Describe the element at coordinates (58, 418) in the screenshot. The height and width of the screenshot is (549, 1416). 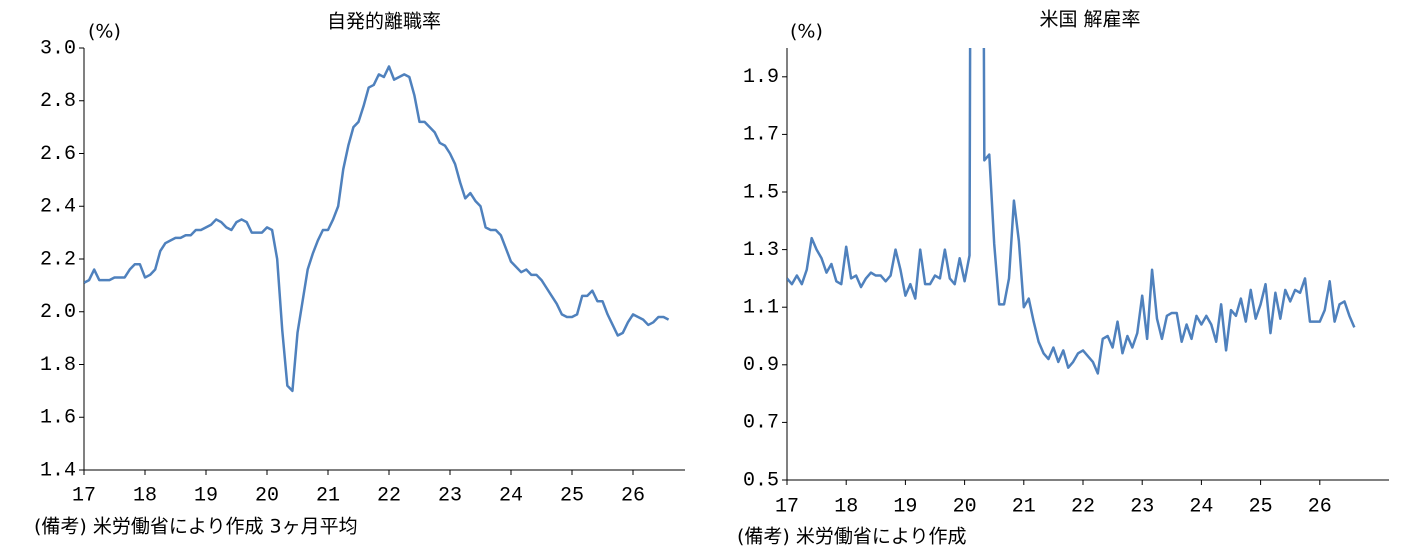
I see `y-tick-label: 1.6` at that location.